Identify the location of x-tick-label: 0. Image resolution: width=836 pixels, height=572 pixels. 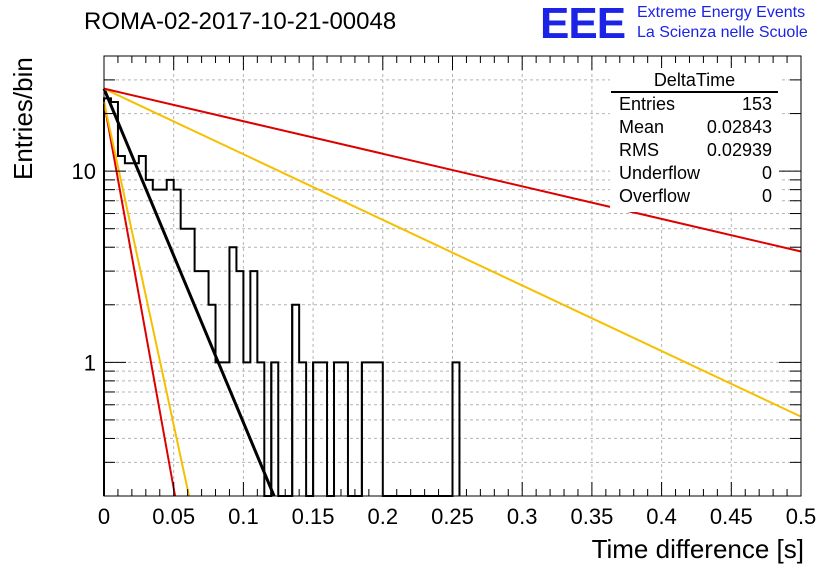
(104, 516).